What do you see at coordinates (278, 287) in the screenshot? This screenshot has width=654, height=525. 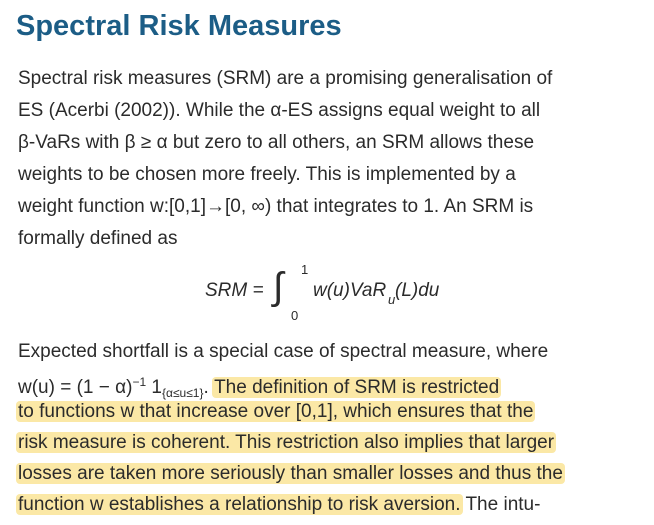 I see `integral-sign: ∫` at bounding box center [278, 287].